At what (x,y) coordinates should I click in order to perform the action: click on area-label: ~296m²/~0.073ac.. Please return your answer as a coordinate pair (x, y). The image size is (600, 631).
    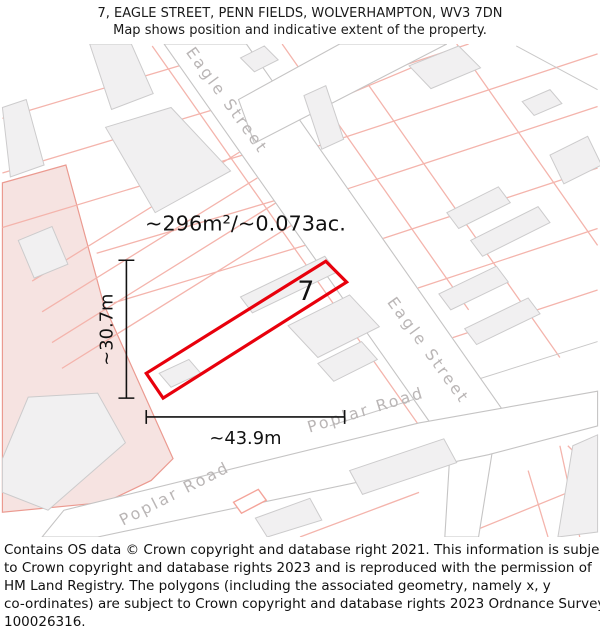
    Looking at the image, I should click on (245, 223).